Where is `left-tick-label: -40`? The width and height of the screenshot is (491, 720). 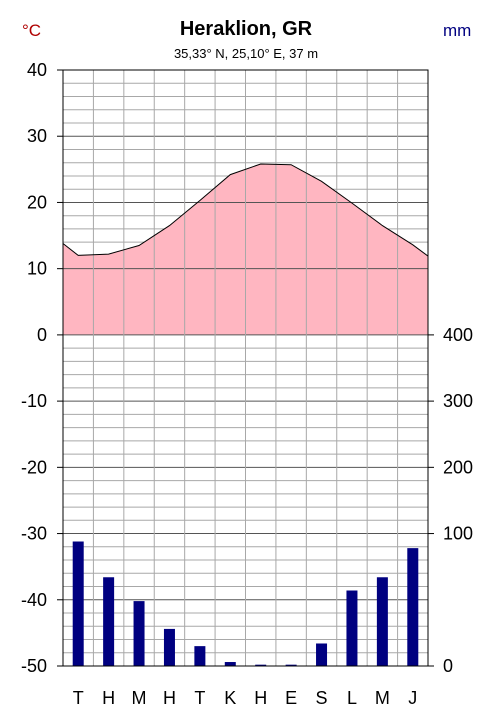 left-tick-label: -40 is located at coordinates (34, 600).